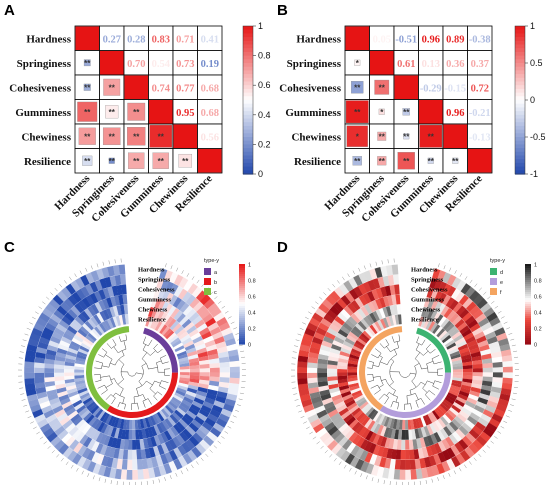  I want to click on colorbar-tick-label: 0.8, so click(538, 282).